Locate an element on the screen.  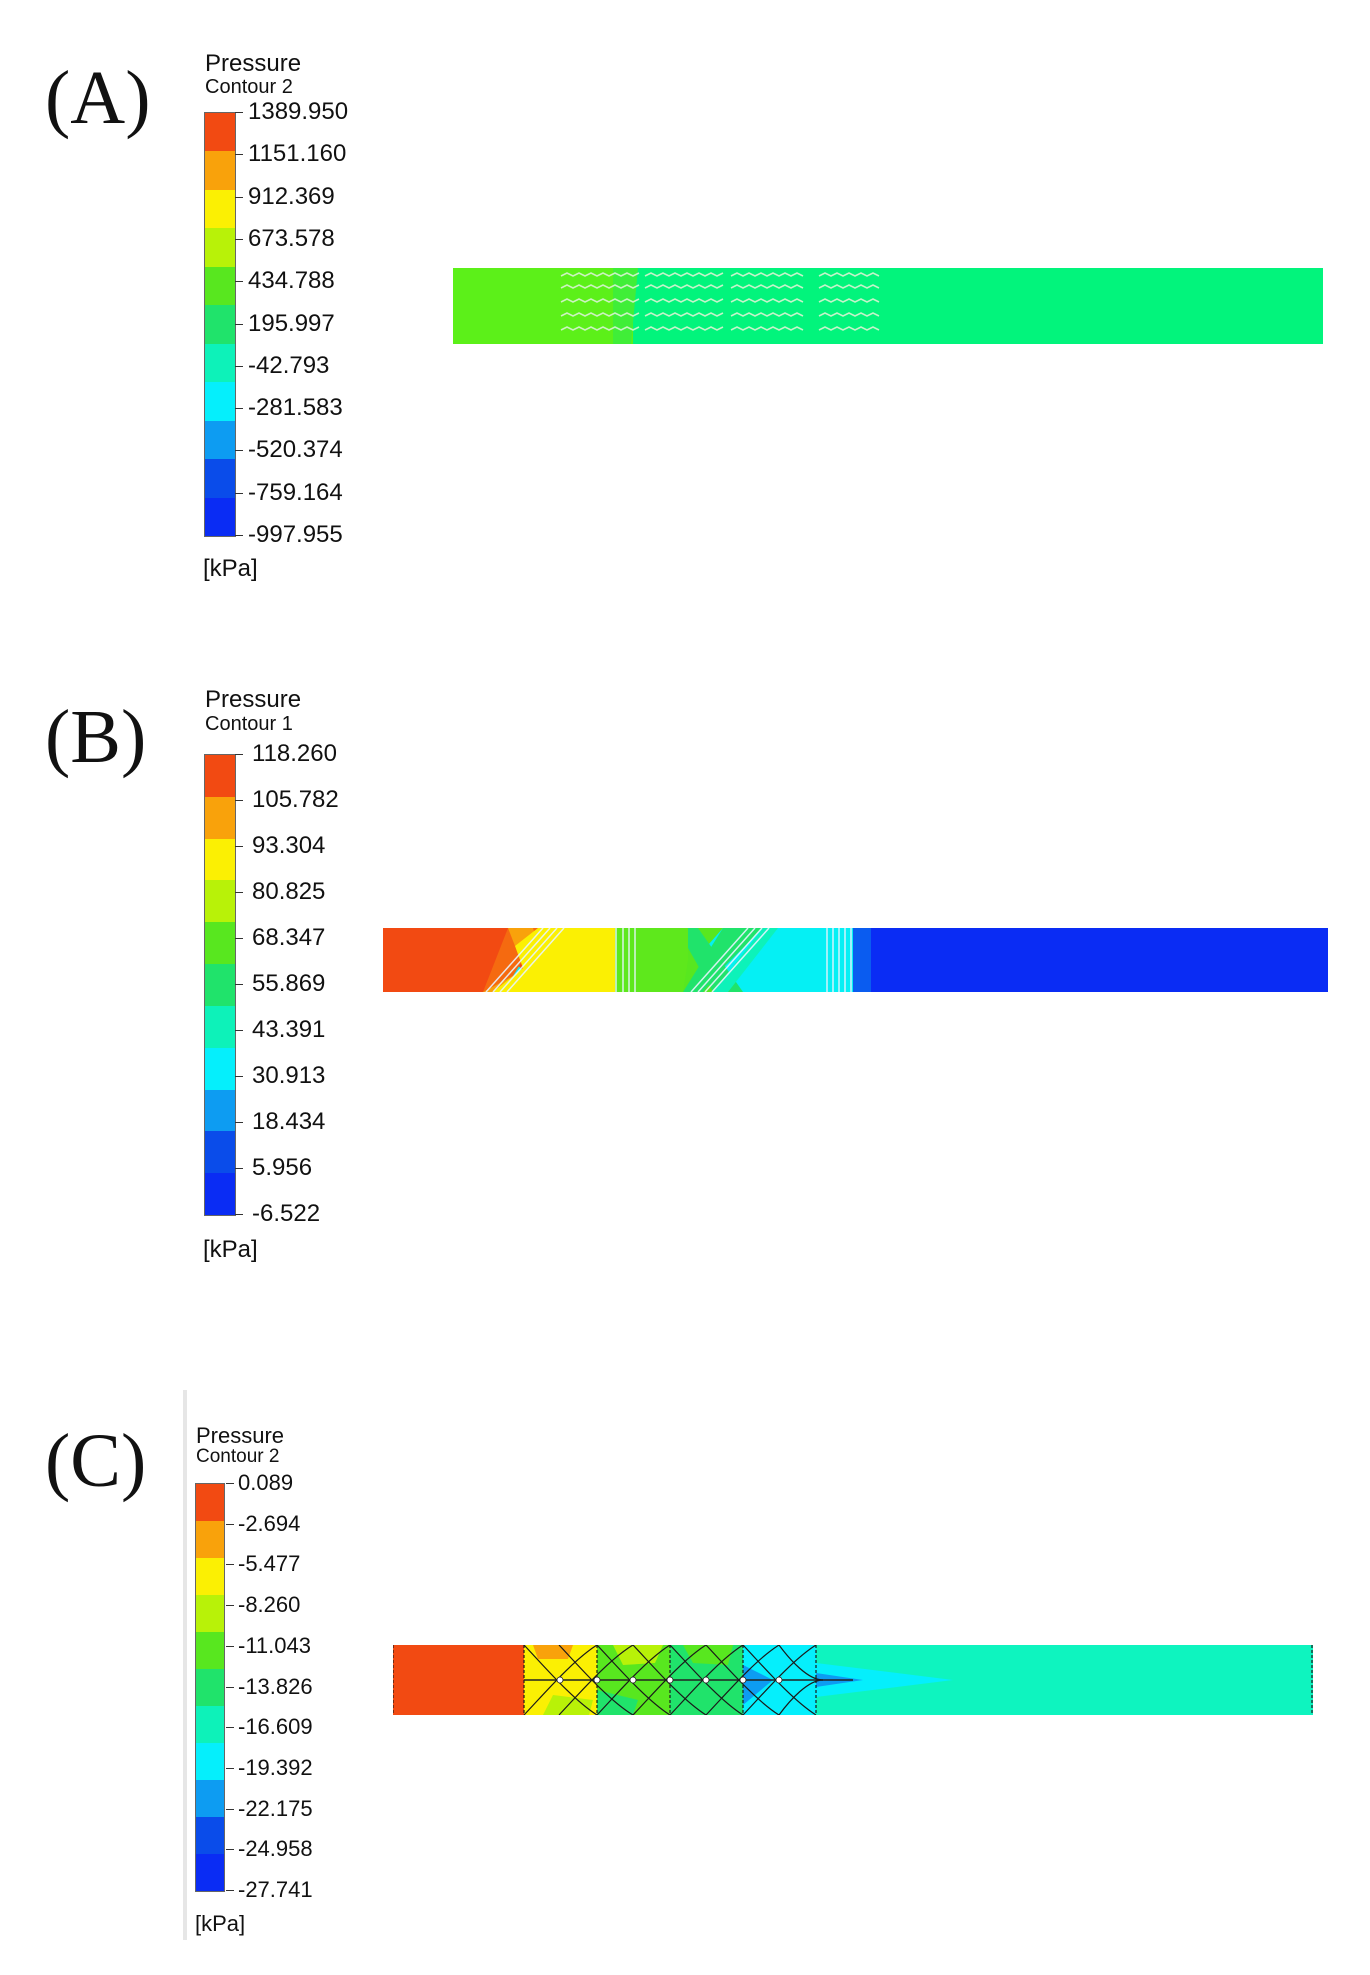
legend-subtitle-c: Contour 2 is located at coordinates (238, 1456).